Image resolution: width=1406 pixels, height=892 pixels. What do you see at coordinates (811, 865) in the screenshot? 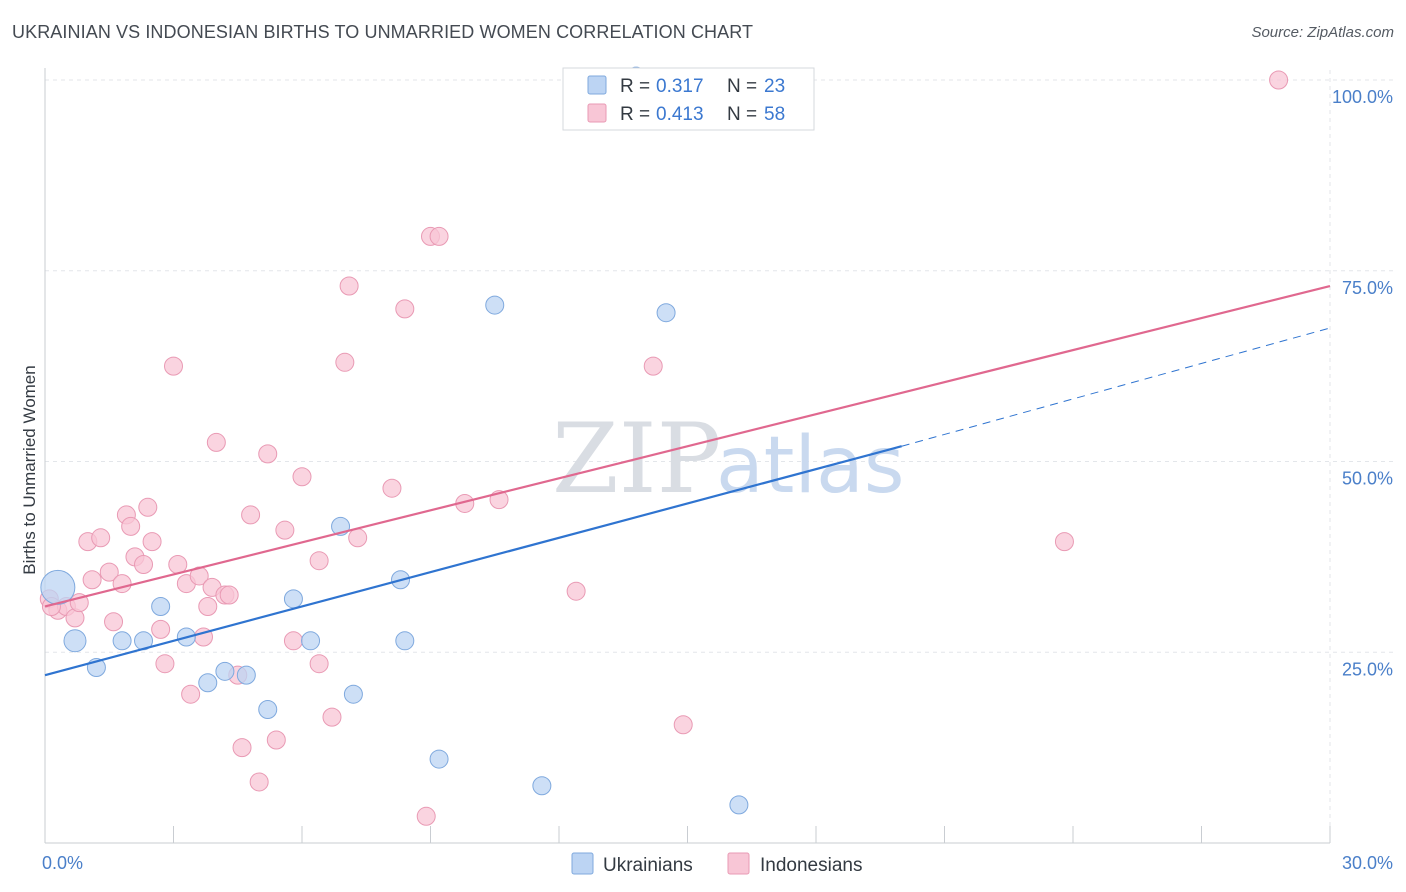
I see `bottom-legend-indonesians: Indonesians` at bounding box center [811, 865].